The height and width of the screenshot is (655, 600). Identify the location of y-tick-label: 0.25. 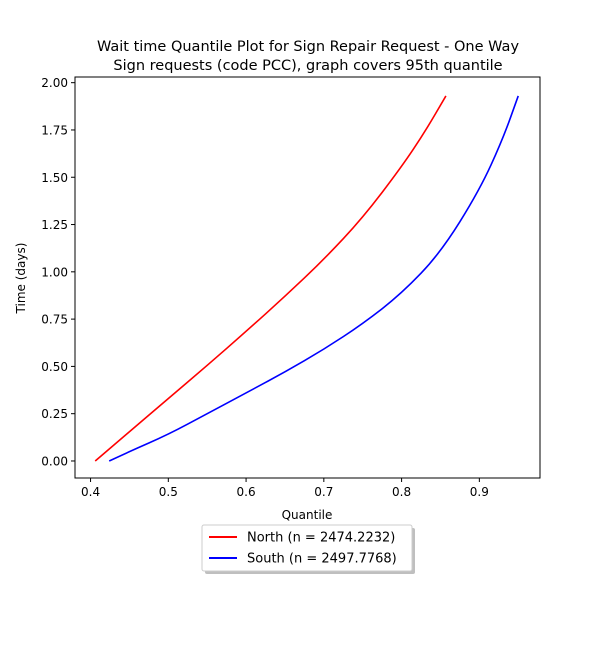
(54, 414).